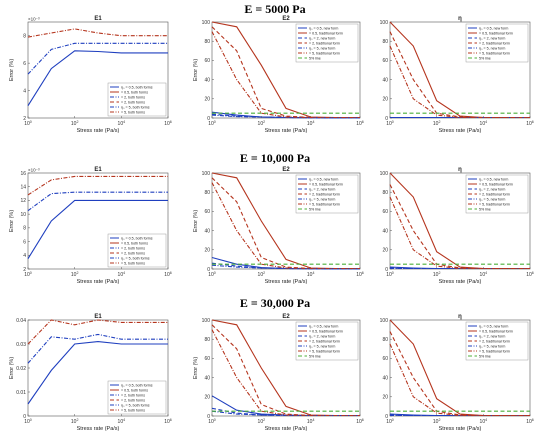 This screenshot has width=550, height=448. I want to click on y-tick-label: 8, so click(24, 37).